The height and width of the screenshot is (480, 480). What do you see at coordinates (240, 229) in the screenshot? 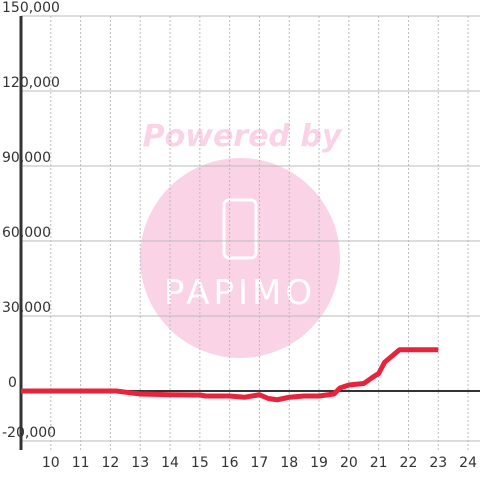
I see `watermark-icon` at bounding box center [240, 229].